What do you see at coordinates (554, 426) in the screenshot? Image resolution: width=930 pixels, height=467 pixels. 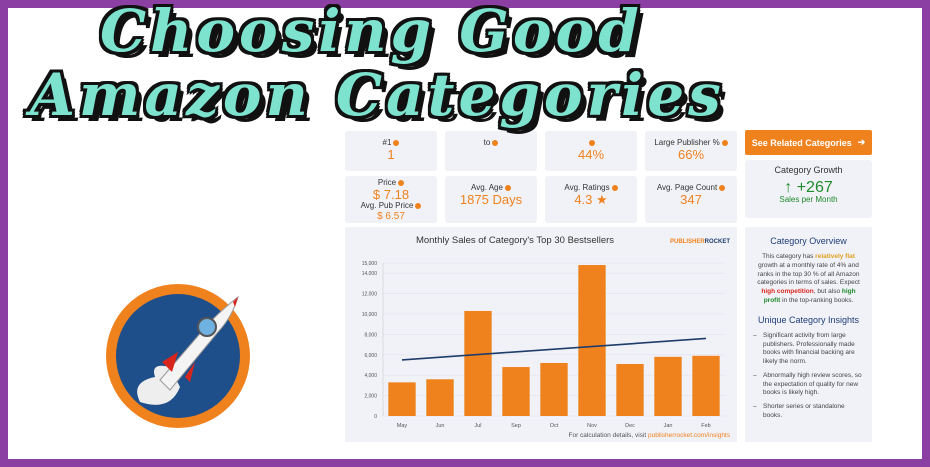 I see `x-tick-label: Oct` at bounding box center [554, 426].